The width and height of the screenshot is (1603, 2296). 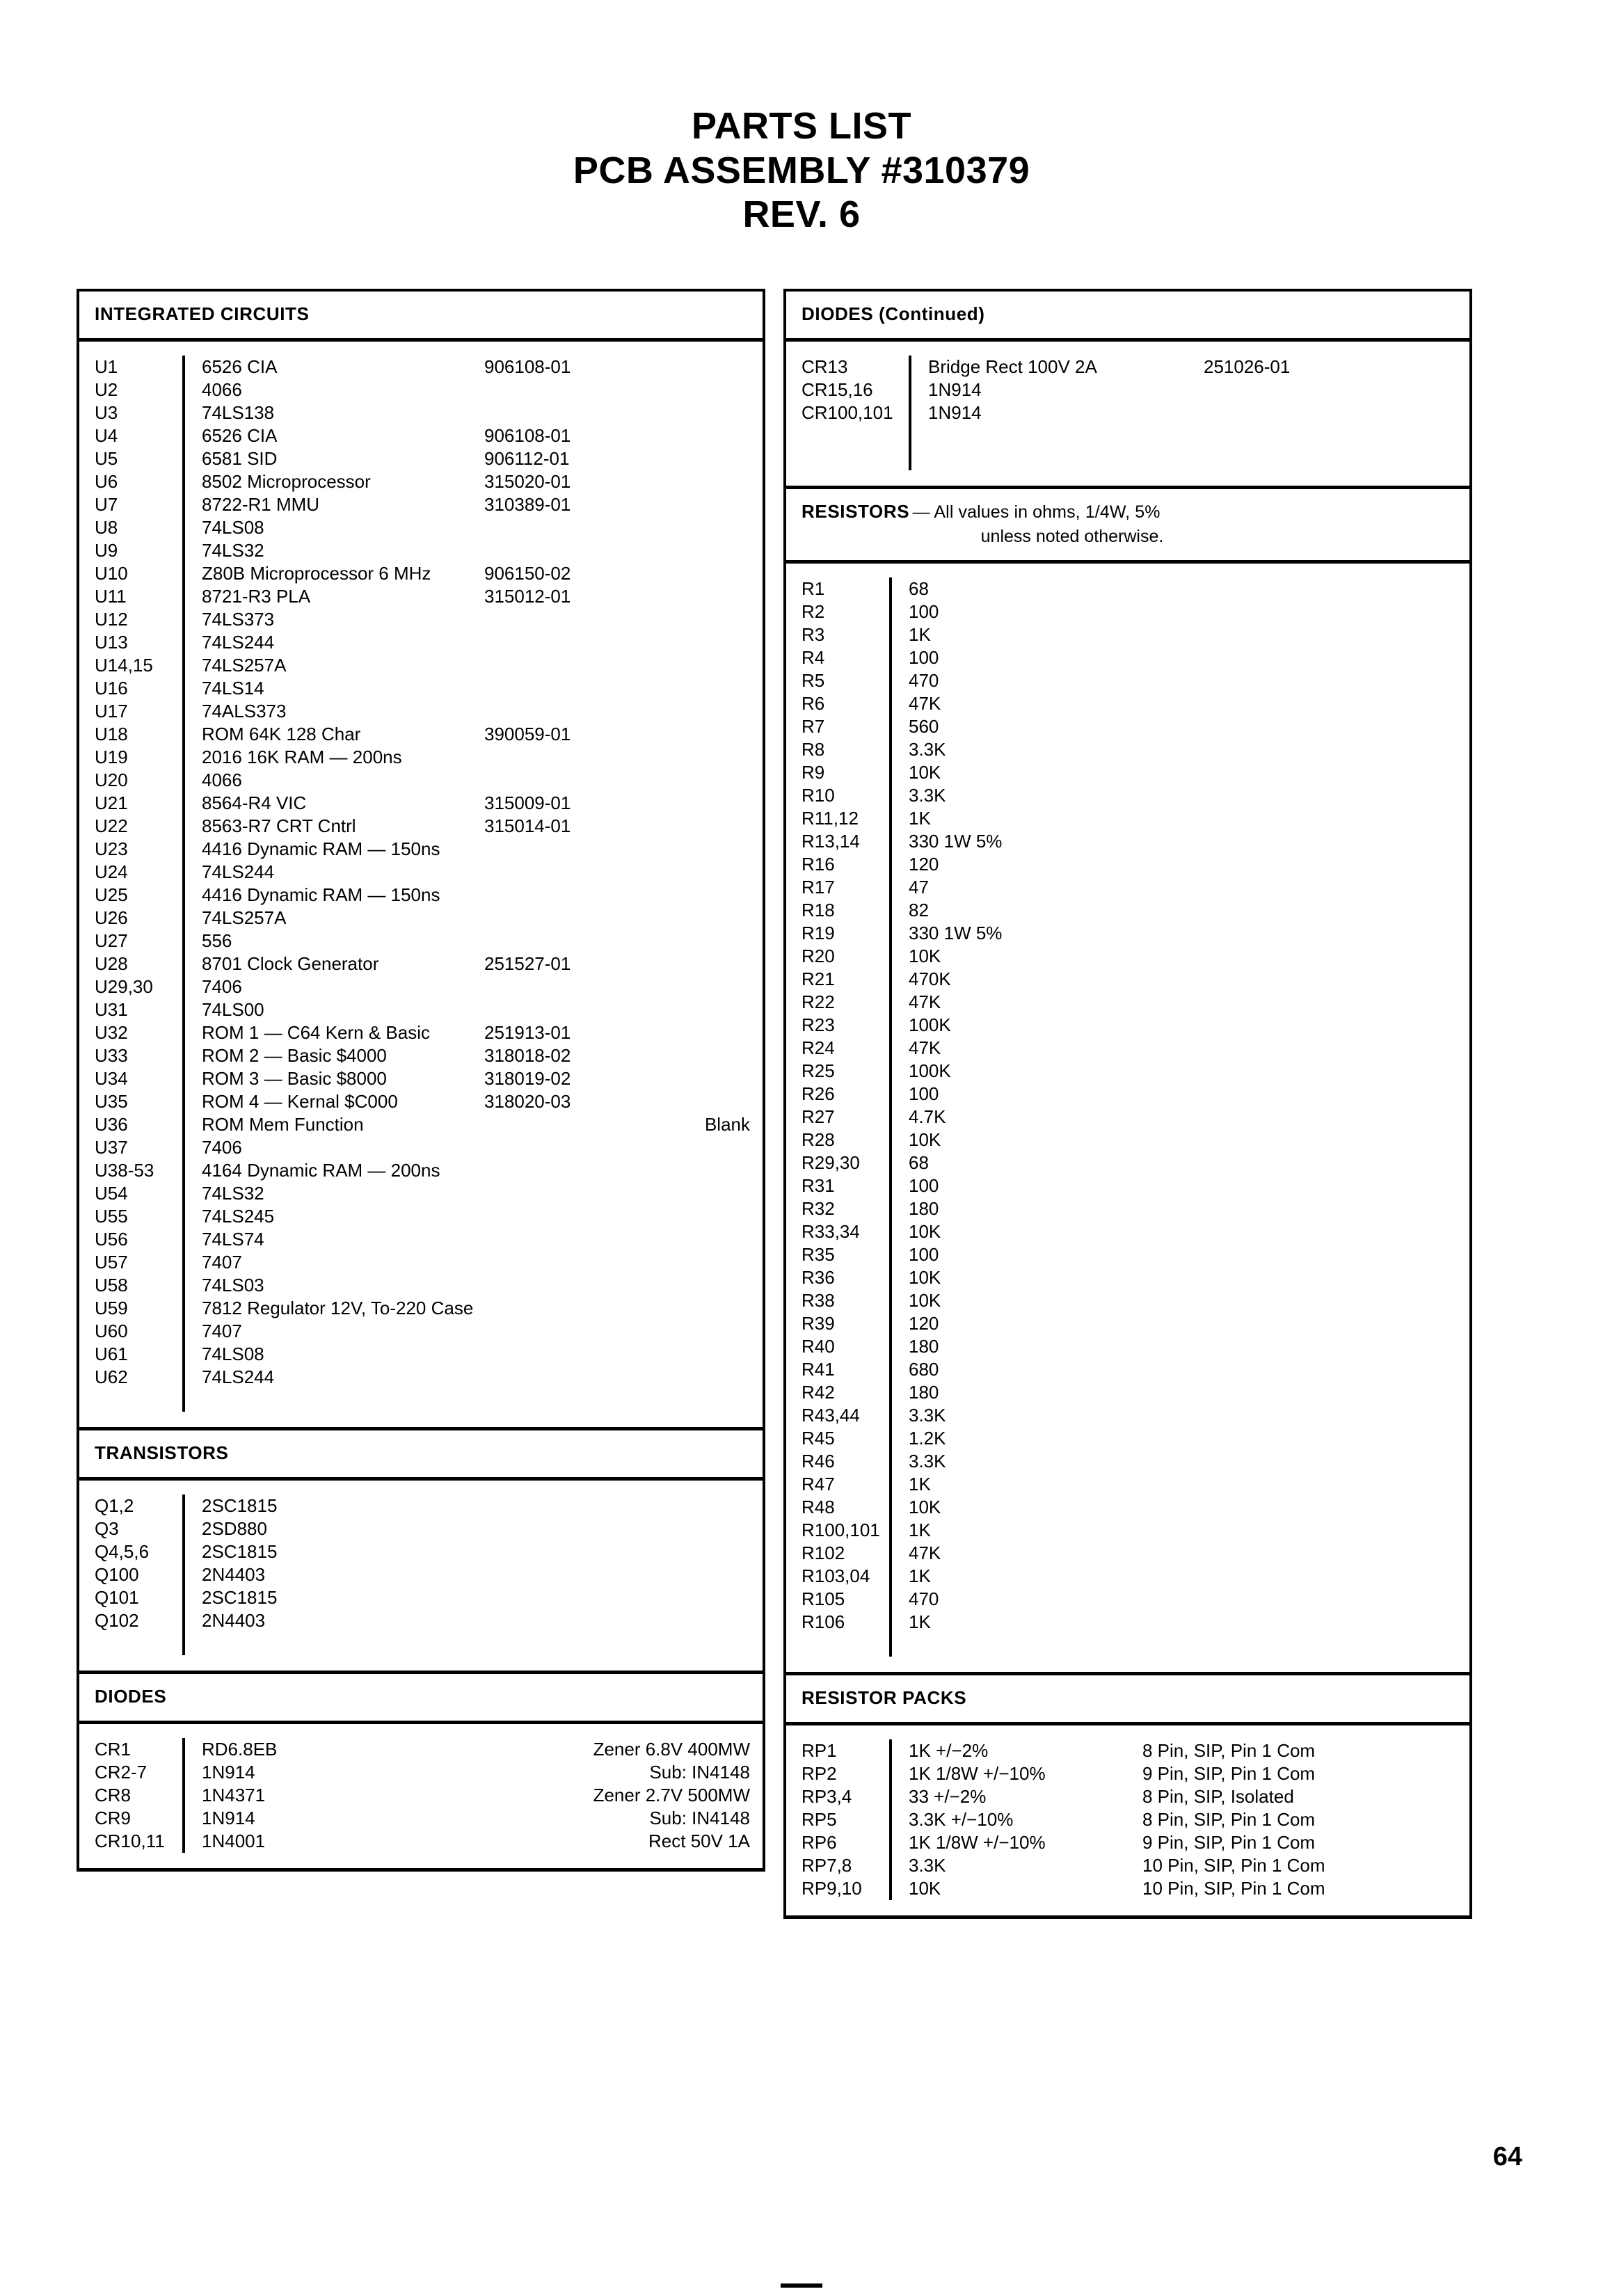 What do you see at coordinates (132, 1750) in the screenshot?
I see `row-designator: CR1` at bounding box center [132, 1750].